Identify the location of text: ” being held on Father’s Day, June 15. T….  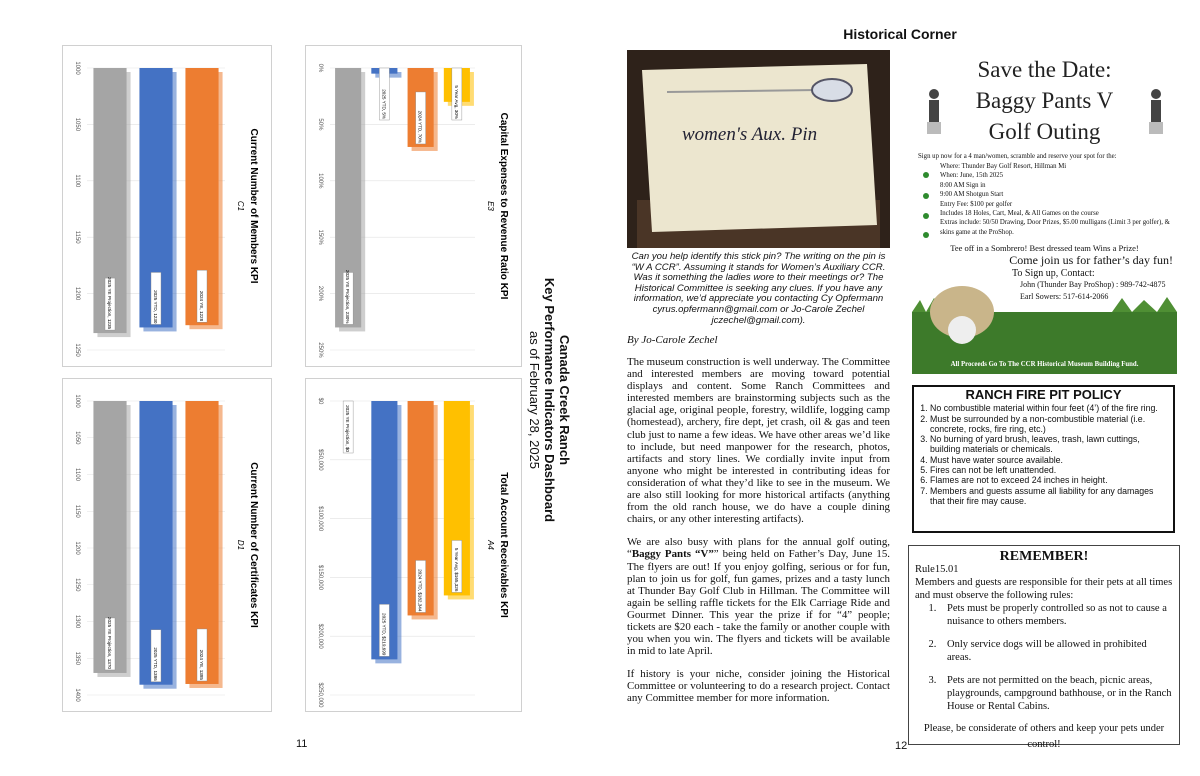
(758, 603).